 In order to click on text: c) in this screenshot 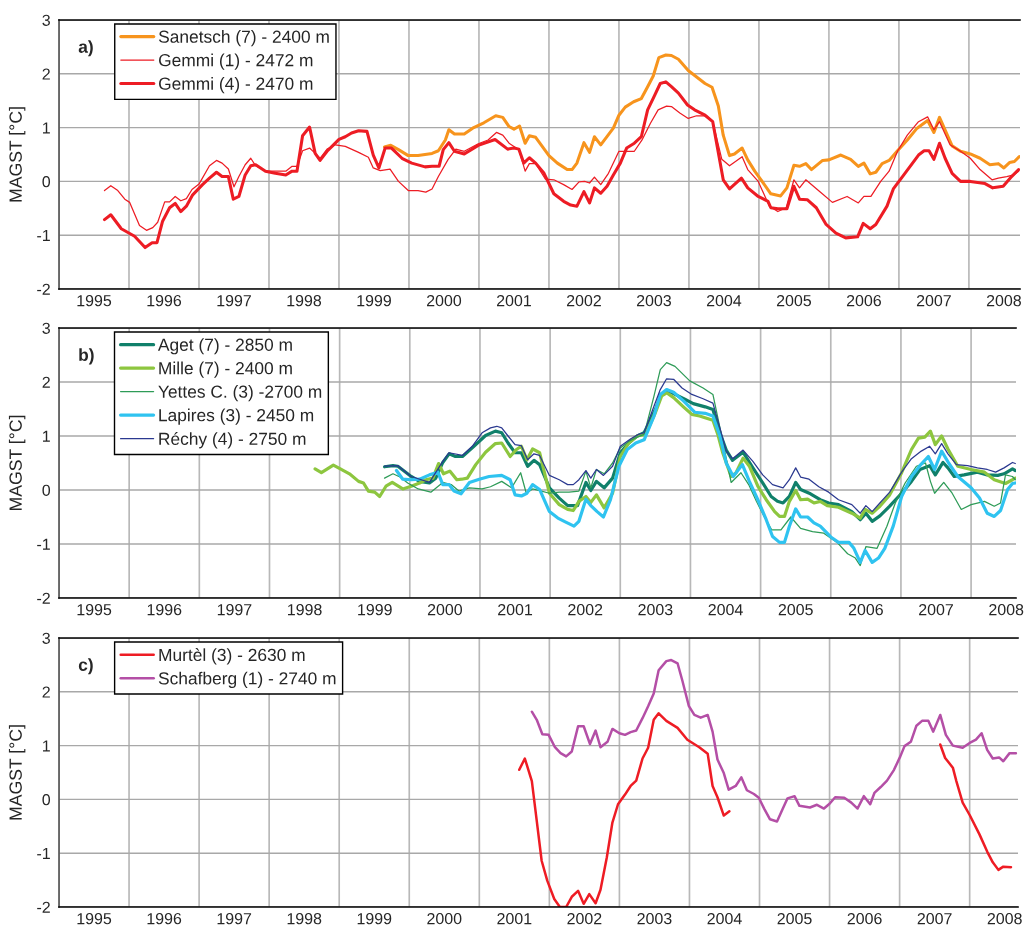, I will do `click(85, 666)`.